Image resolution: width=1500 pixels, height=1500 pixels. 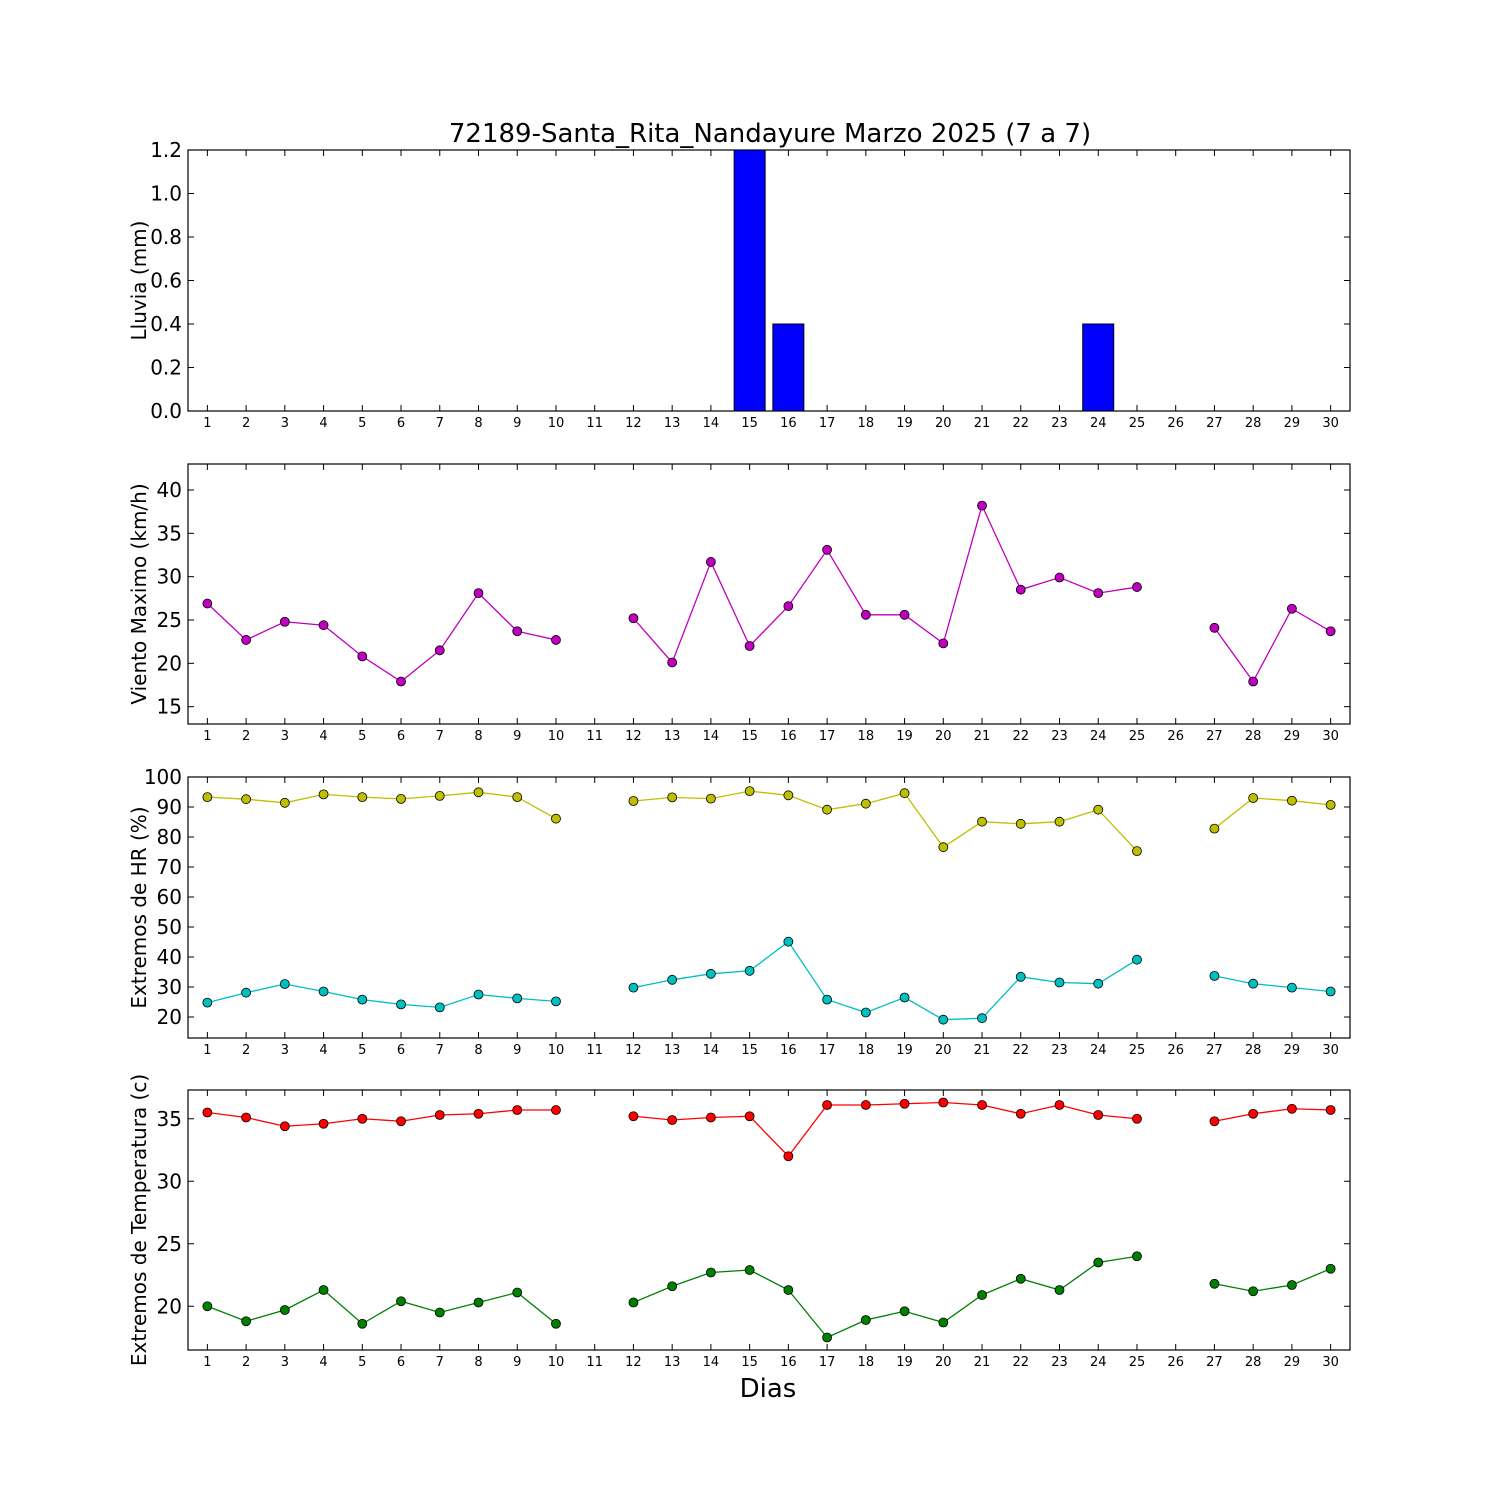 What do you see at coordinates (1175, 1050) in the screenshot?
I see `hr-xtick-label: 26` at bounding box center [1175, 1050].